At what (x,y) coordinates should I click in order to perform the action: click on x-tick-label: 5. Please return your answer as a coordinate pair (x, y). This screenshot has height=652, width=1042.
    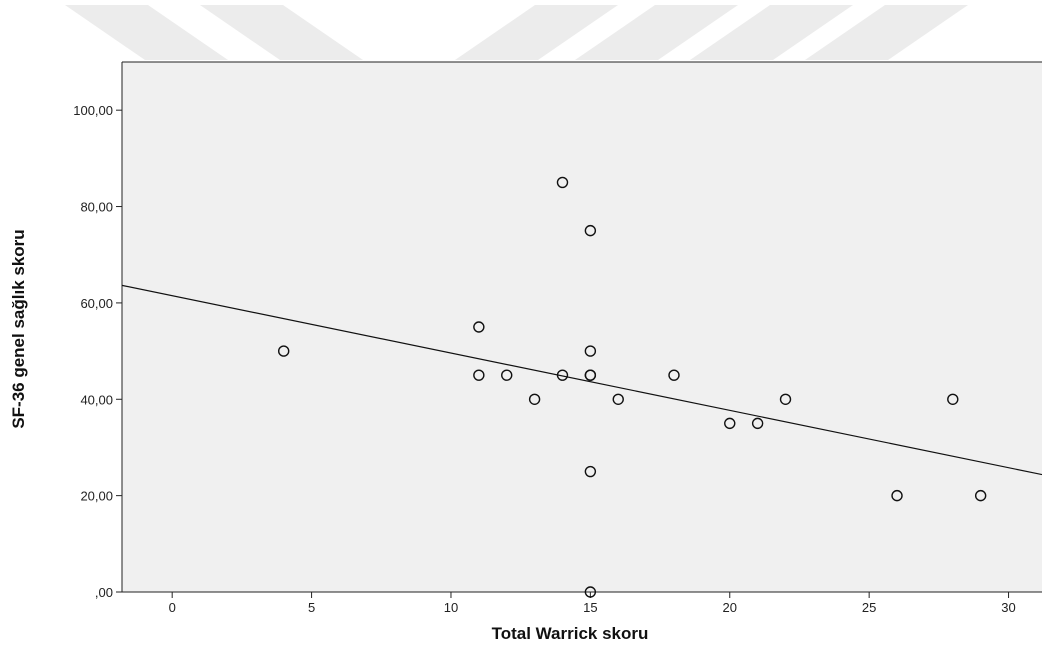
    Looking at the image, I should click on (311, 607).